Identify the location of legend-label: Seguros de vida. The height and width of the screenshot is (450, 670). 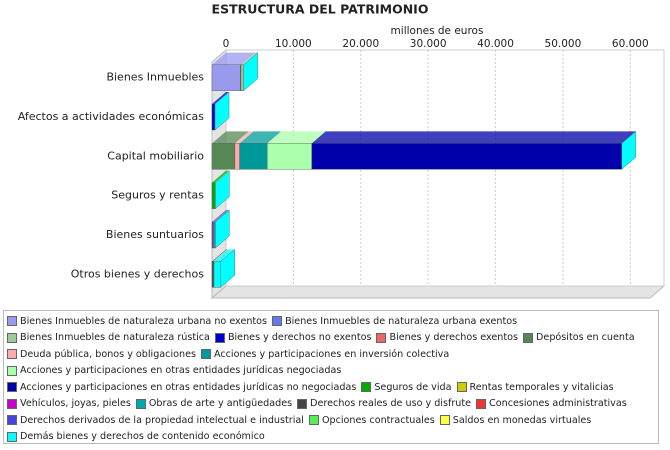
(413, 387).